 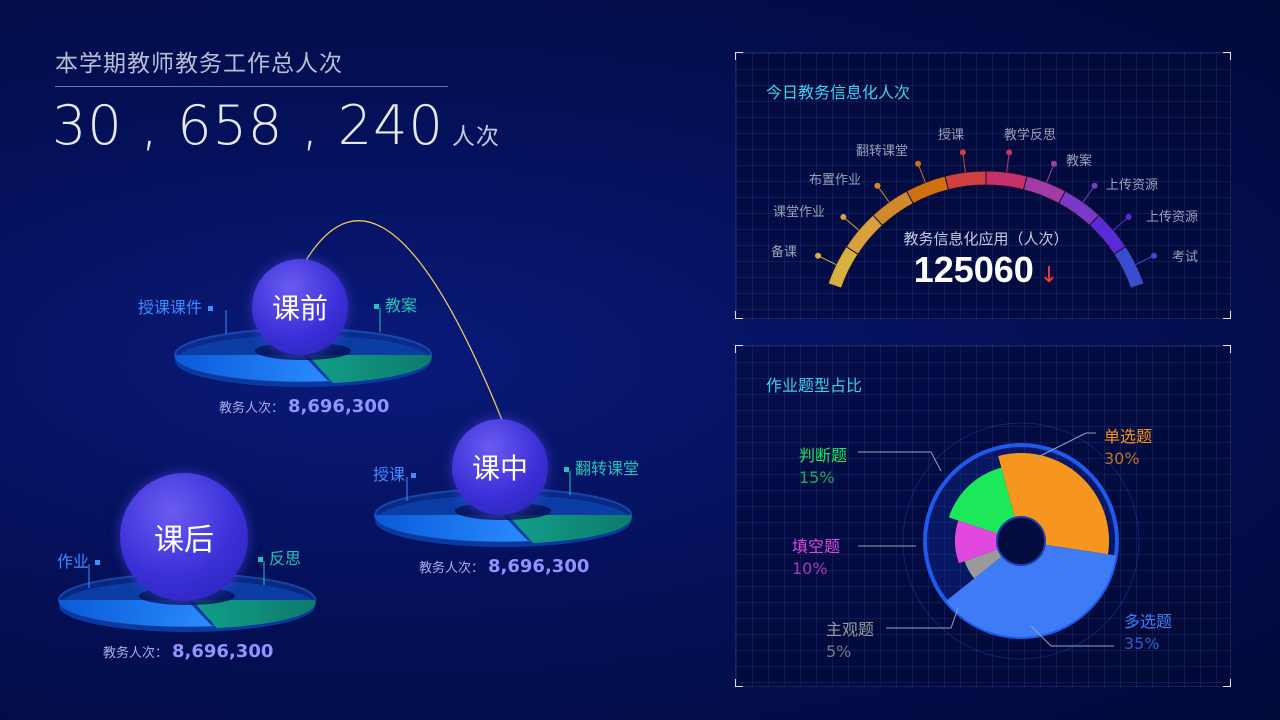 I want to click on gauge-label: 备课, so click(x=784, y=252).